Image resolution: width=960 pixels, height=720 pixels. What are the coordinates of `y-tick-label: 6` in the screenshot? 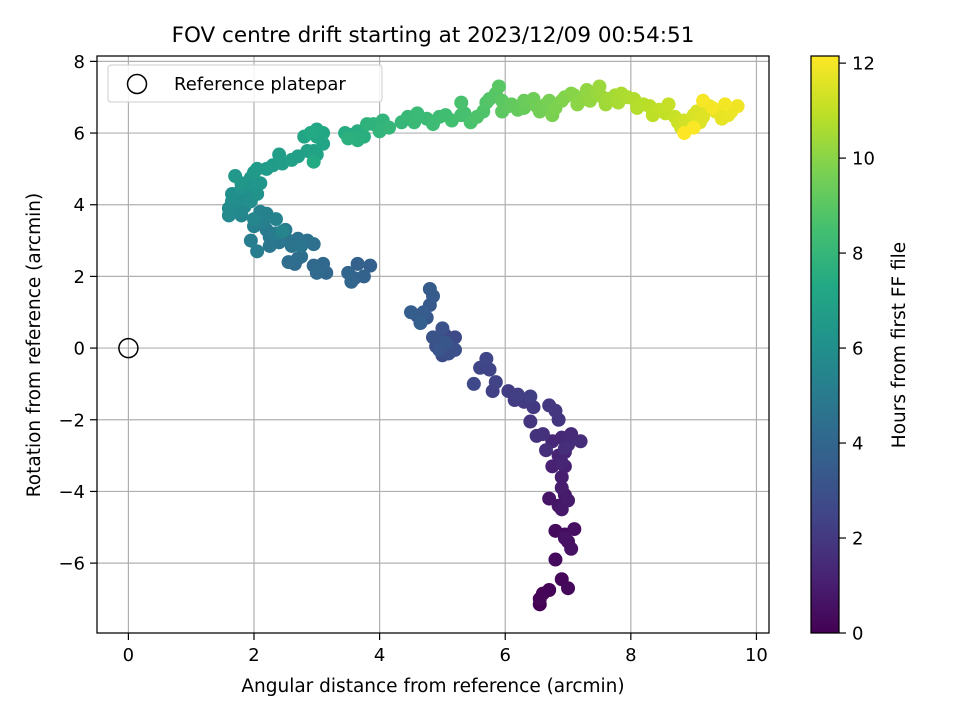 It's located at (79, 134).